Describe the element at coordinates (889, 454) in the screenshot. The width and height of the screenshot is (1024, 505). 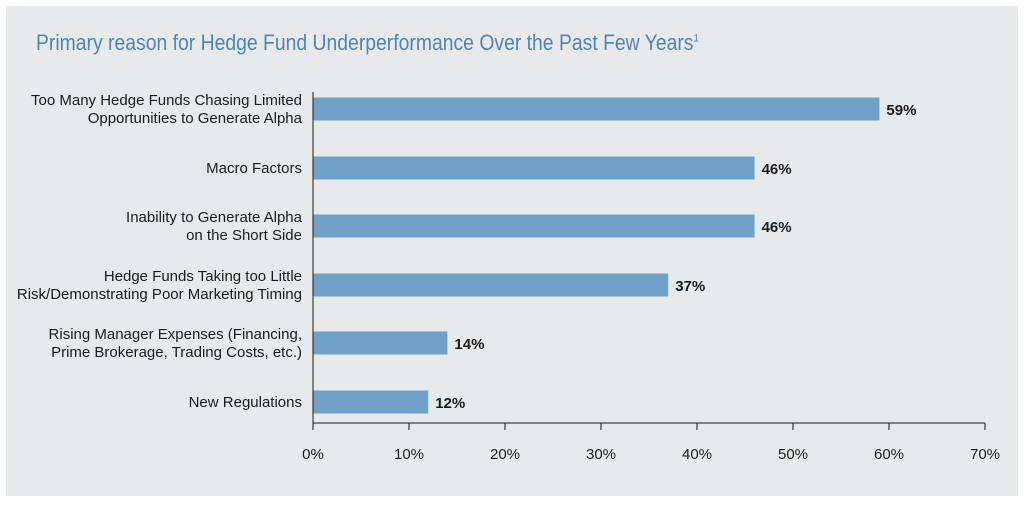
I see `x-tick-label-6: 60%` at that location.